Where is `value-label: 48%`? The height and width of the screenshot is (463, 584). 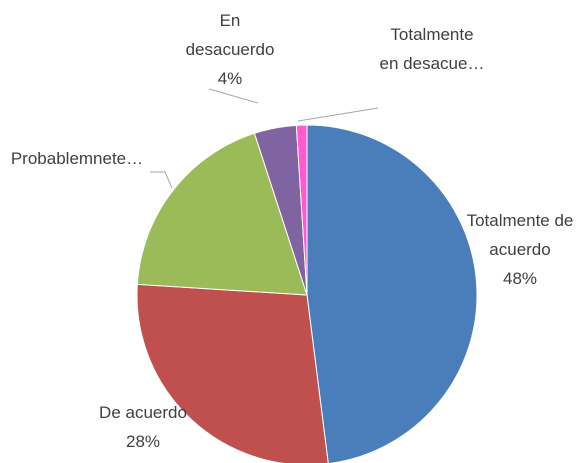
value-label: 48% is located at coordinates (520, 278).